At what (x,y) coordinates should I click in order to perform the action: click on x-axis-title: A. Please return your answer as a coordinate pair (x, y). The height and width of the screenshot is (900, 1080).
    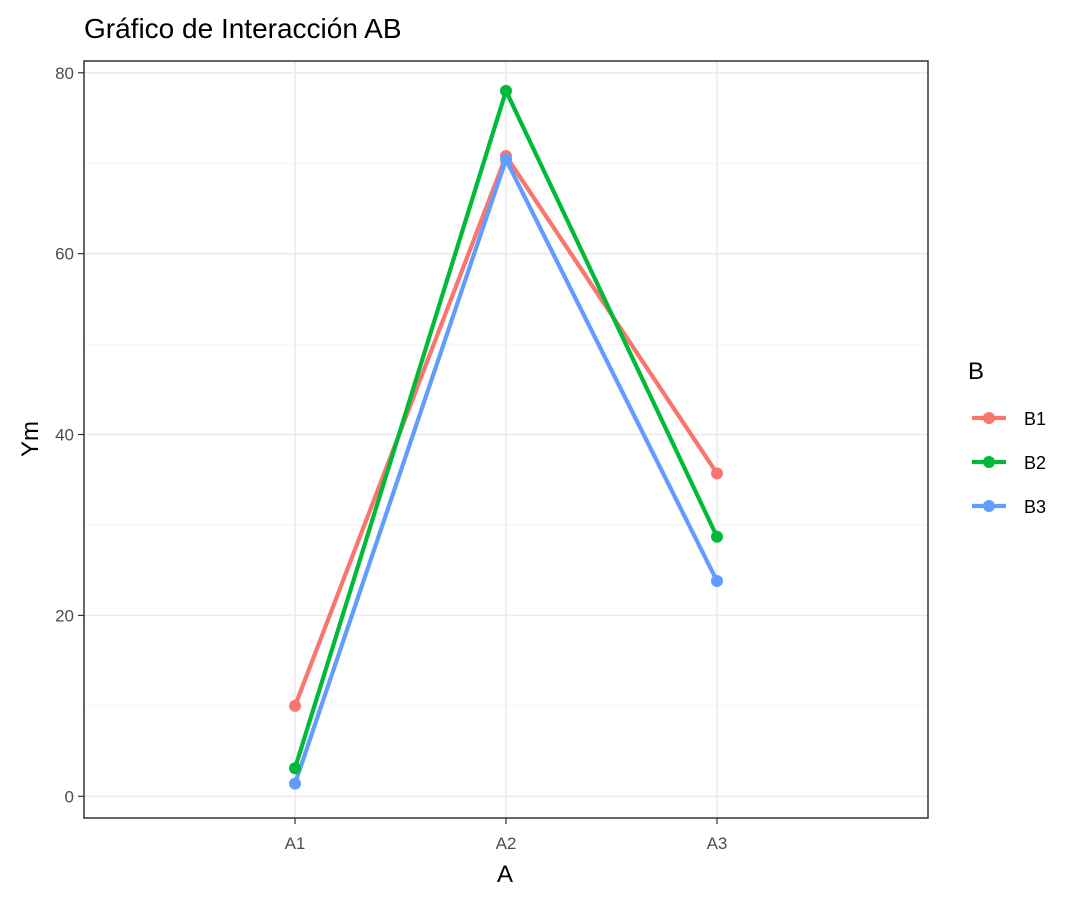
    Looking at the image, I should click on (505, 874).